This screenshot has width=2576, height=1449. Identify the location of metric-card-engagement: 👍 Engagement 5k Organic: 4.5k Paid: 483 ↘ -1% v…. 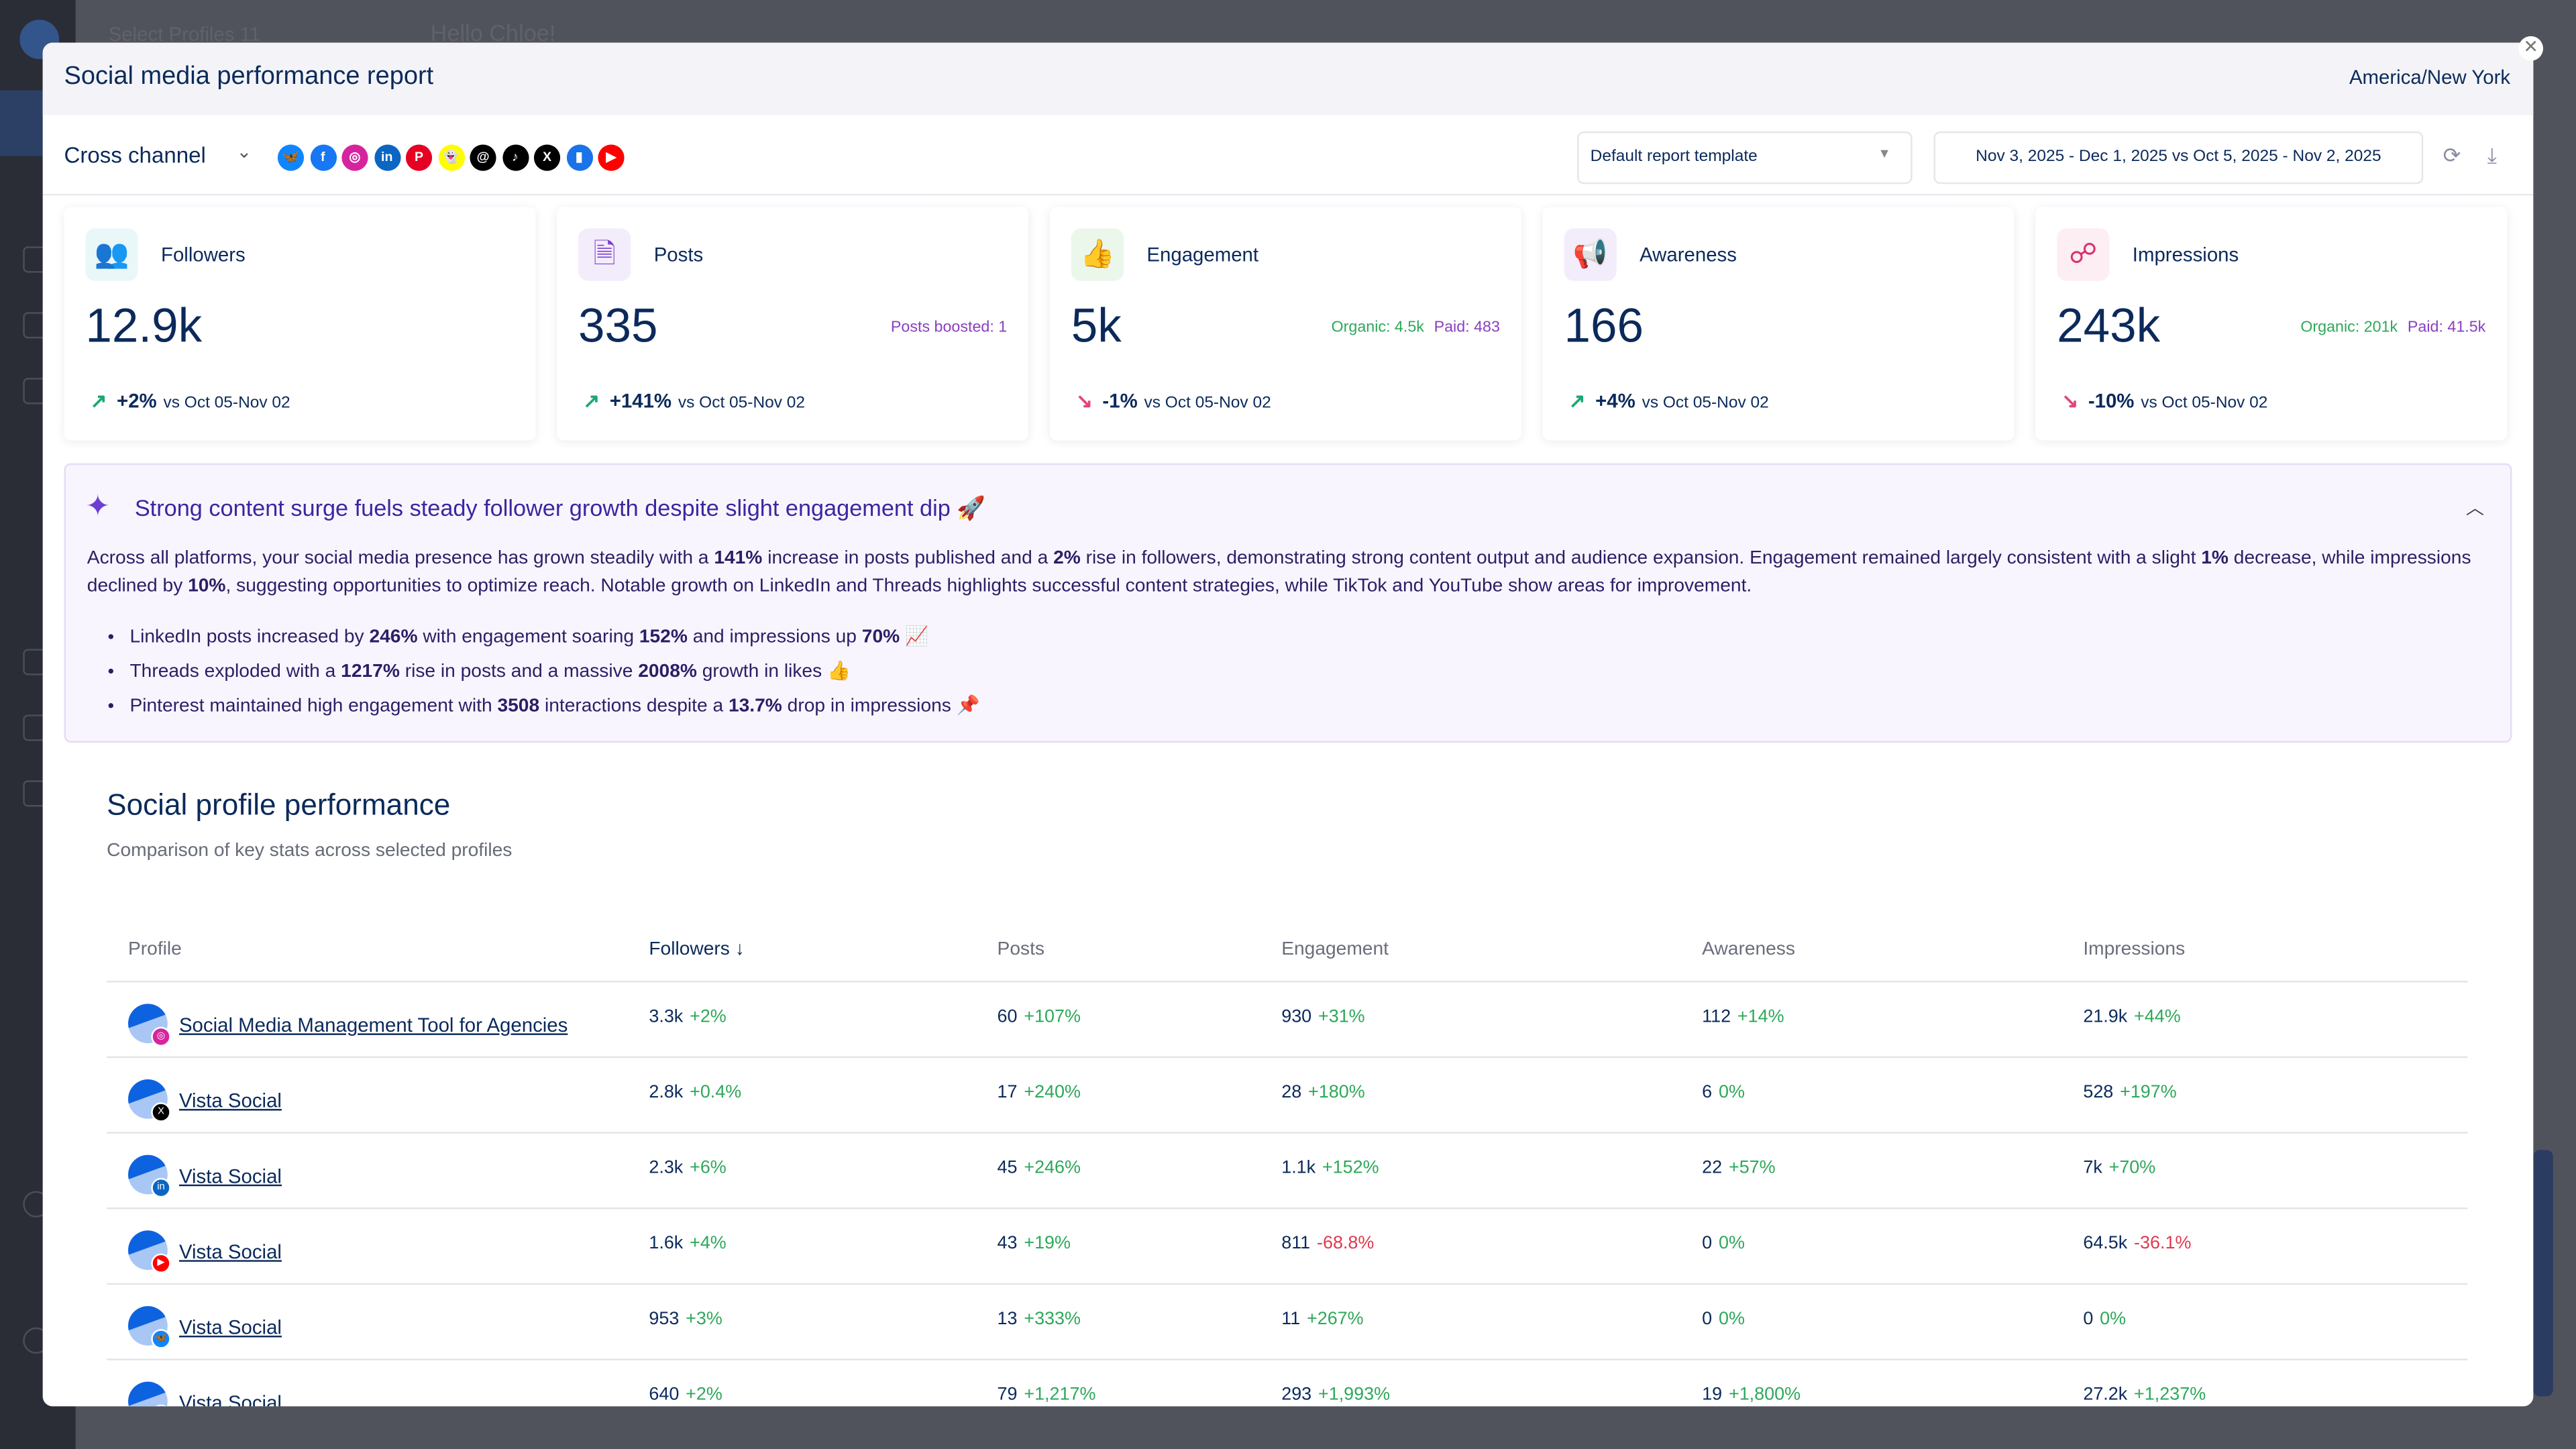
(1285, 324).